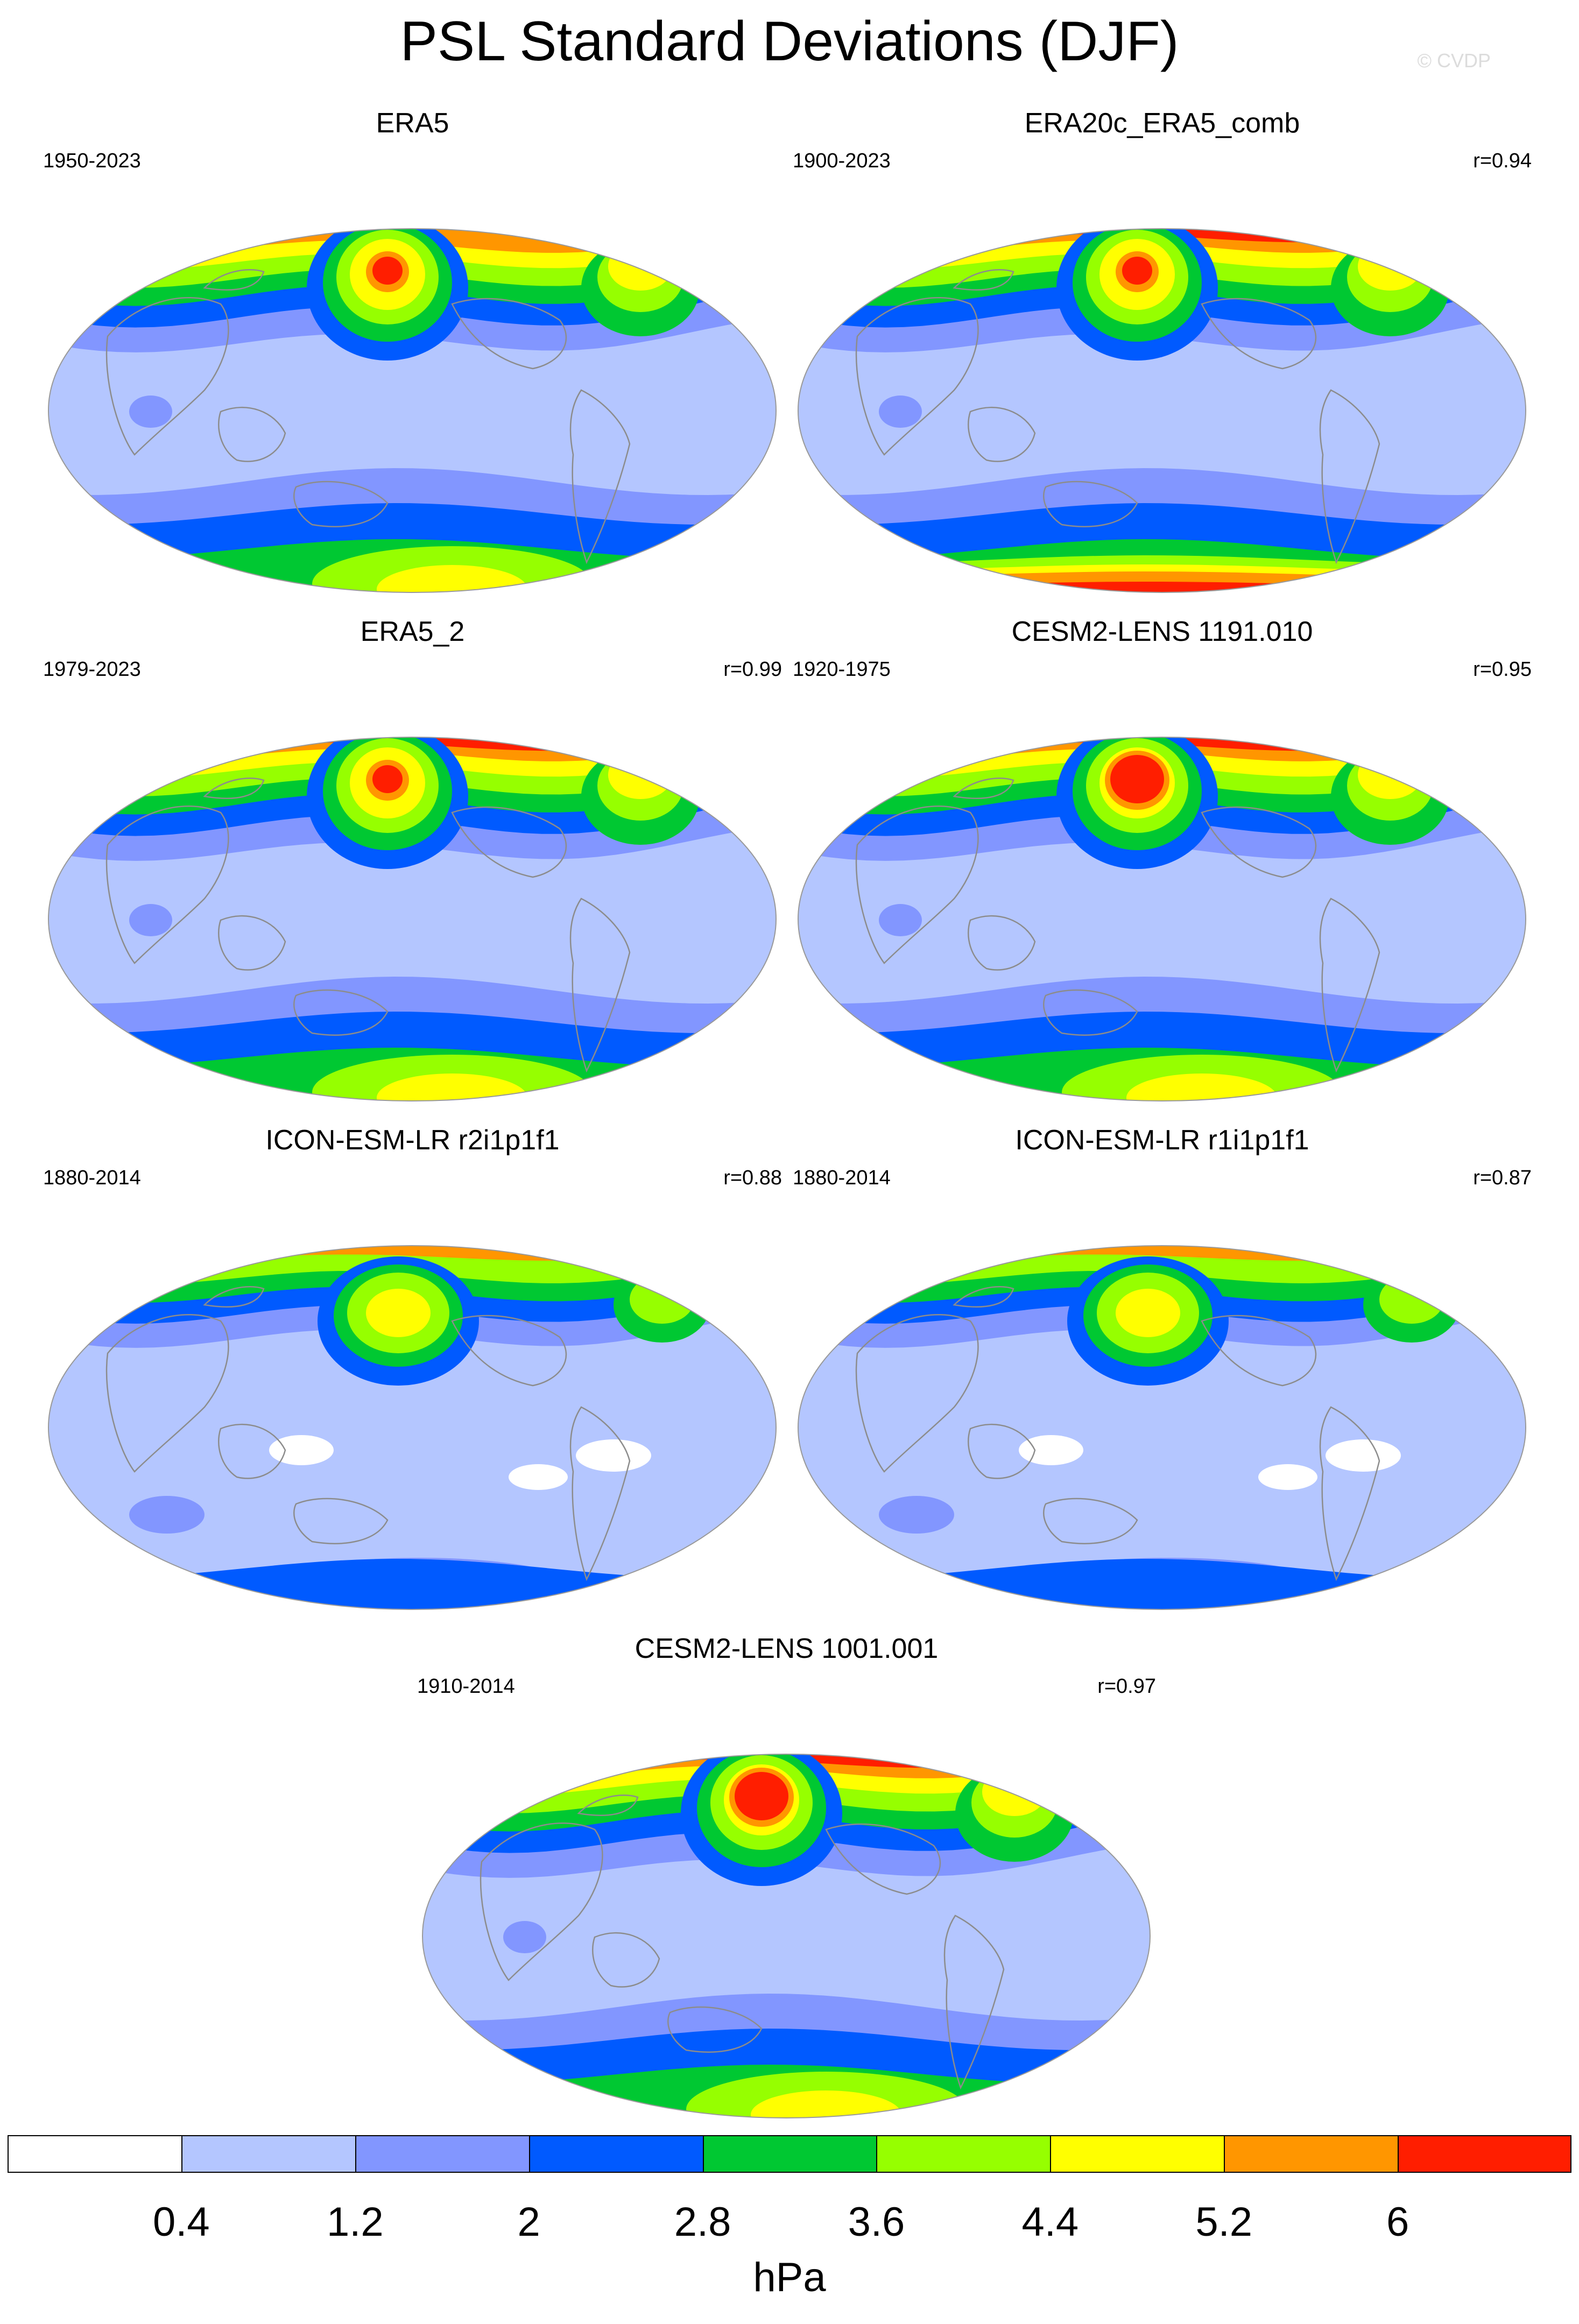  What do you see at coordinates (1224, 2222) in the screenshot?
I see `colorbar-label: 5.2` at bounding box center [1224, 2222].